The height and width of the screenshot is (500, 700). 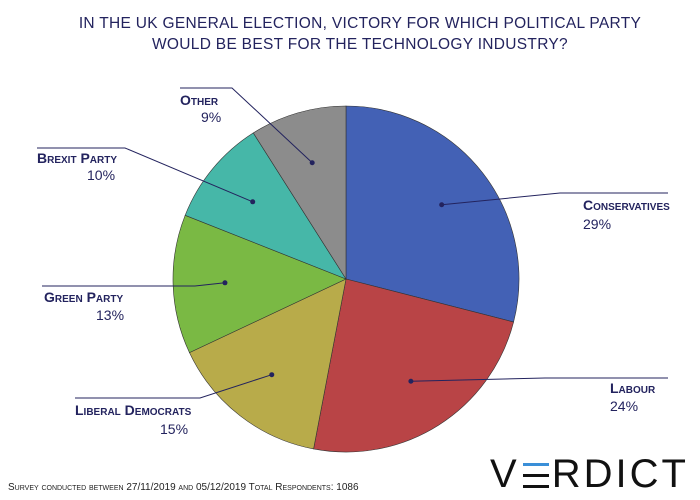 What do you see at coordinates (101, 175) in the screenshot?
I see `value-brexit-party: 10%` at bounding box center [101, 175].